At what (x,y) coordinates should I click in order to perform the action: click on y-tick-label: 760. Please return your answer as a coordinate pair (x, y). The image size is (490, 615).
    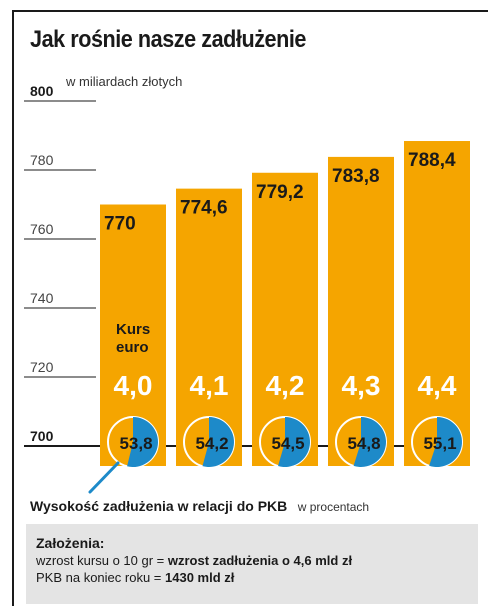
    Looking at the image, I should click on (42, 229).